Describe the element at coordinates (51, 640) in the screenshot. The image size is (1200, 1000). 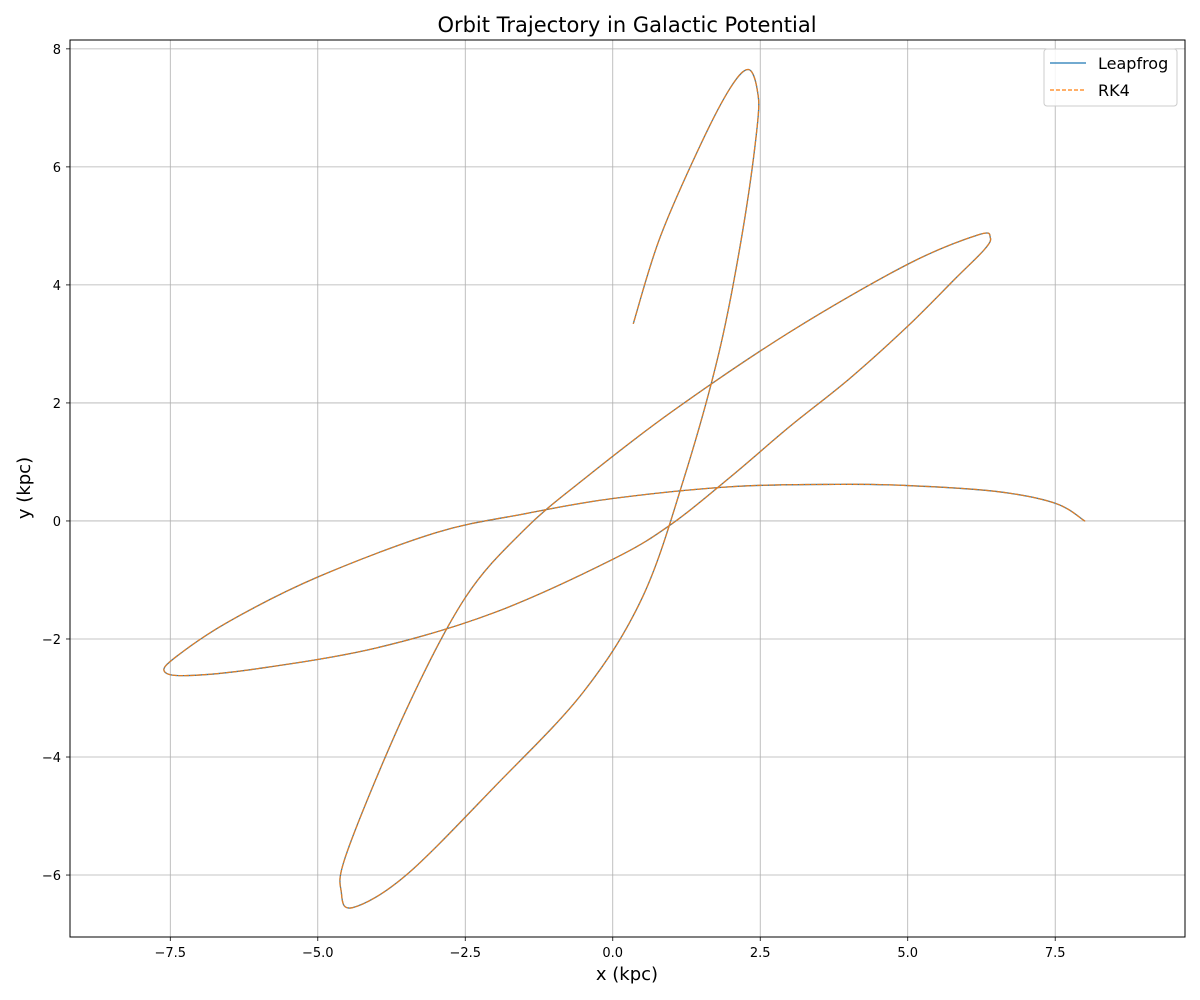
I see `y-tick-label: −2` at that location.